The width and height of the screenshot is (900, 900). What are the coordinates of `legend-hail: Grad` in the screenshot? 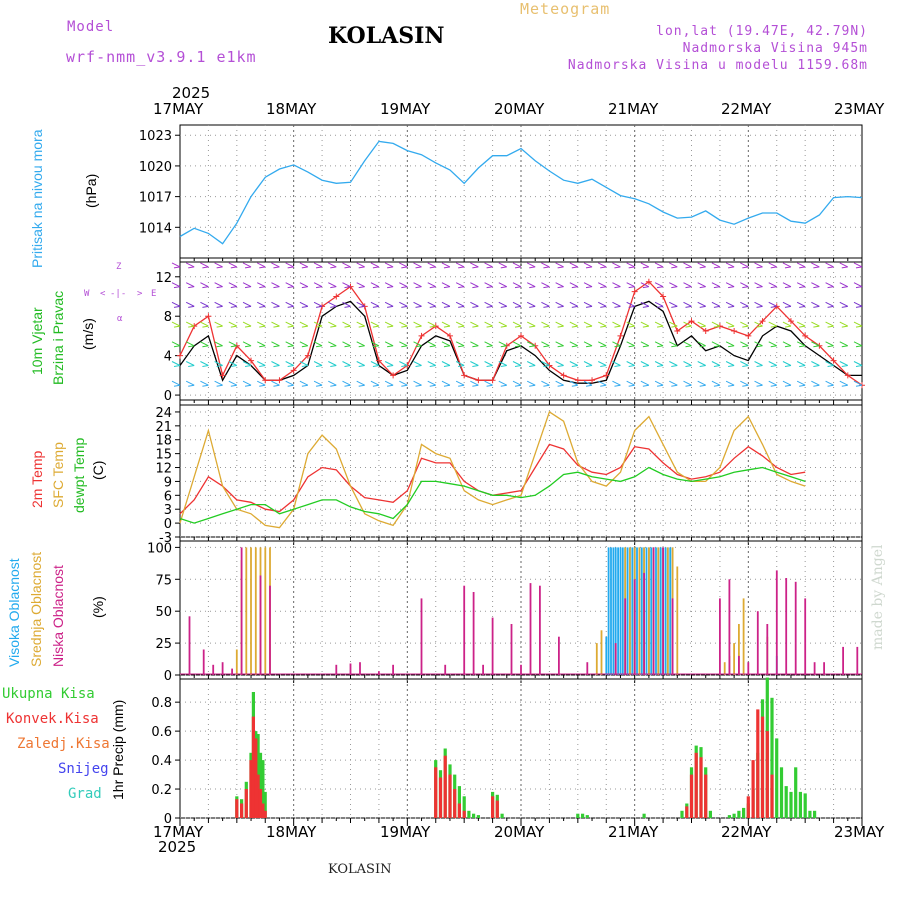 It's located at (85, 794).